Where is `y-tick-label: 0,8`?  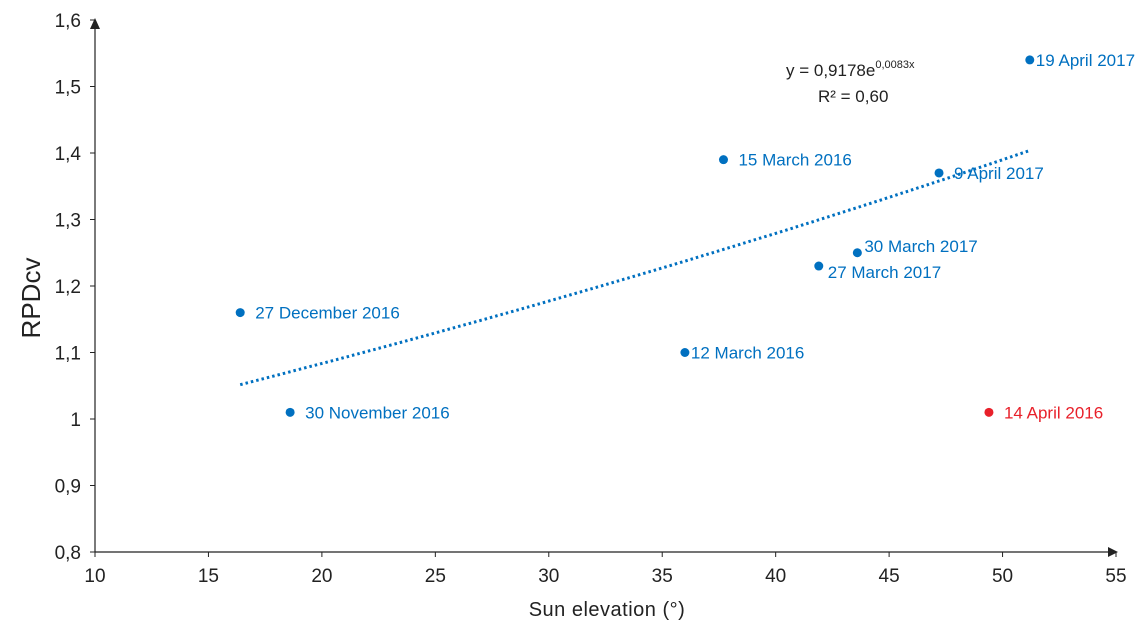
y-tick-label: 0,8 is located at coordinates (68, 553).